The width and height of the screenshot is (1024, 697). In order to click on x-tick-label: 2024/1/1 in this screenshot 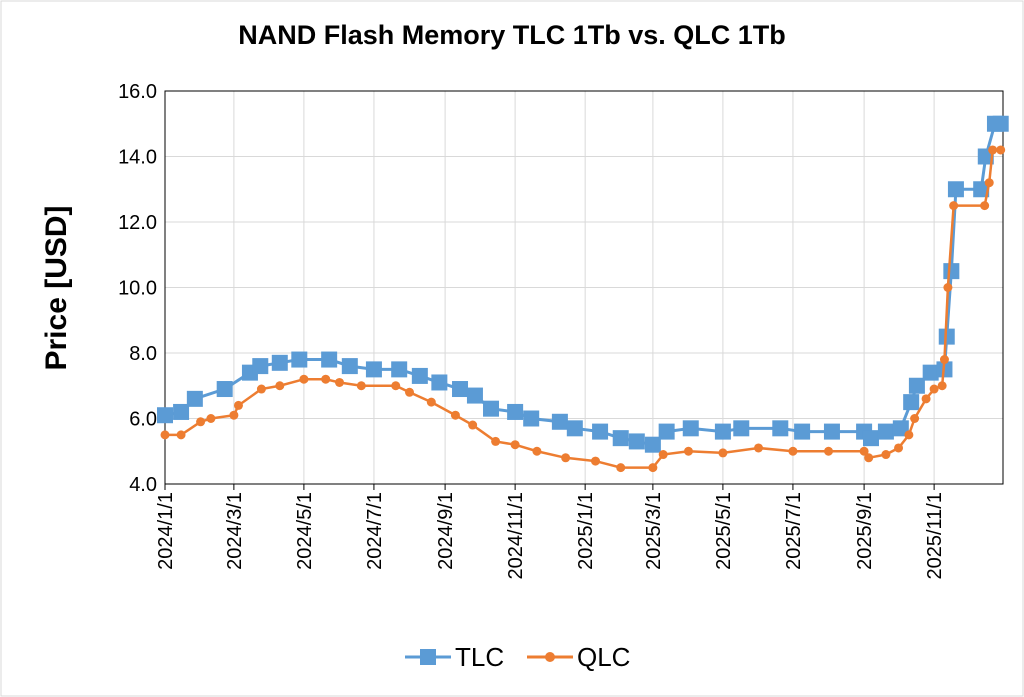, I will do `click(166, 531)`.